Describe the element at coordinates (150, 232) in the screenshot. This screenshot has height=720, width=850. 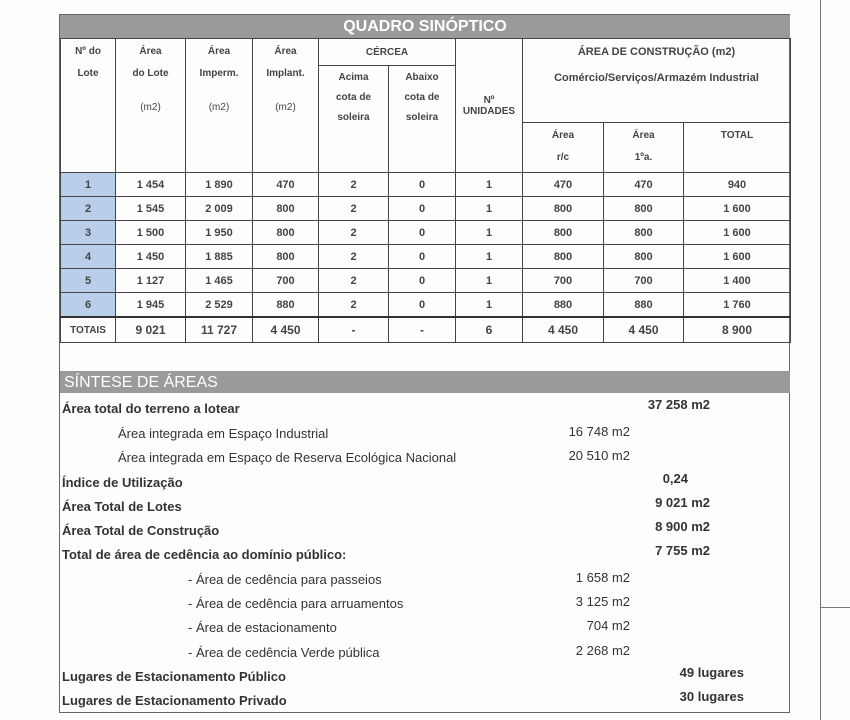
I see `table-cell: 1 500` at that location.